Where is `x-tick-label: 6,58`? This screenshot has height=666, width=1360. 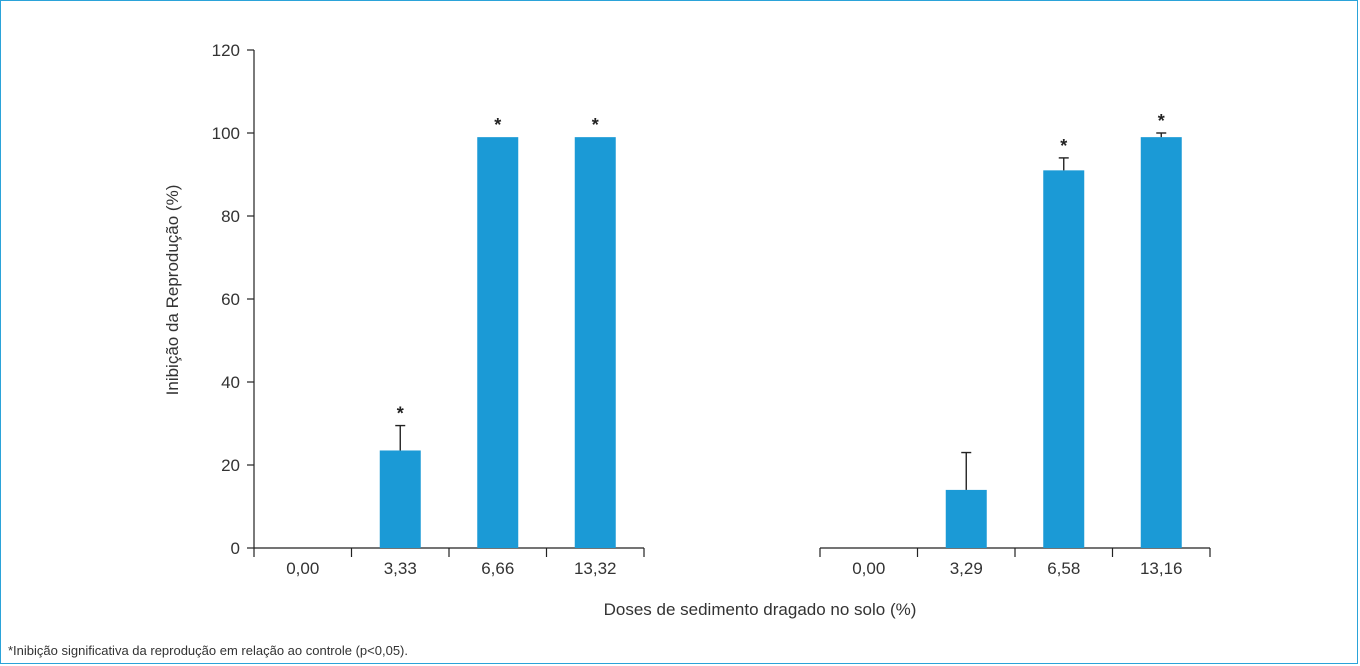 x-tick-label: 6,58 is located at coordinates (1063, 568).